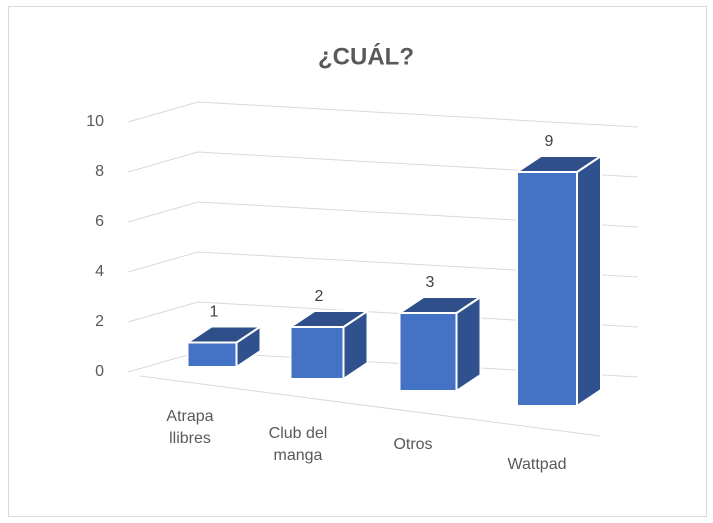 The height and width of the screenshot is (523, 713). What do you see at coordinates (99, 221) in the screenshot?
I see `y-tick-label: 6` at bounding box center [99, 221].